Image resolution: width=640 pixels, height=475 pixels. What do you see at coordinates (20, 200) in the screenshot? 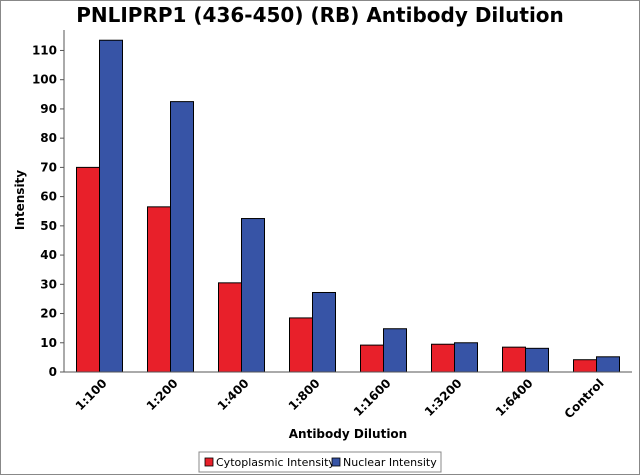
I see `y-axis-label: Intensity` at bounding box center [20, 200].